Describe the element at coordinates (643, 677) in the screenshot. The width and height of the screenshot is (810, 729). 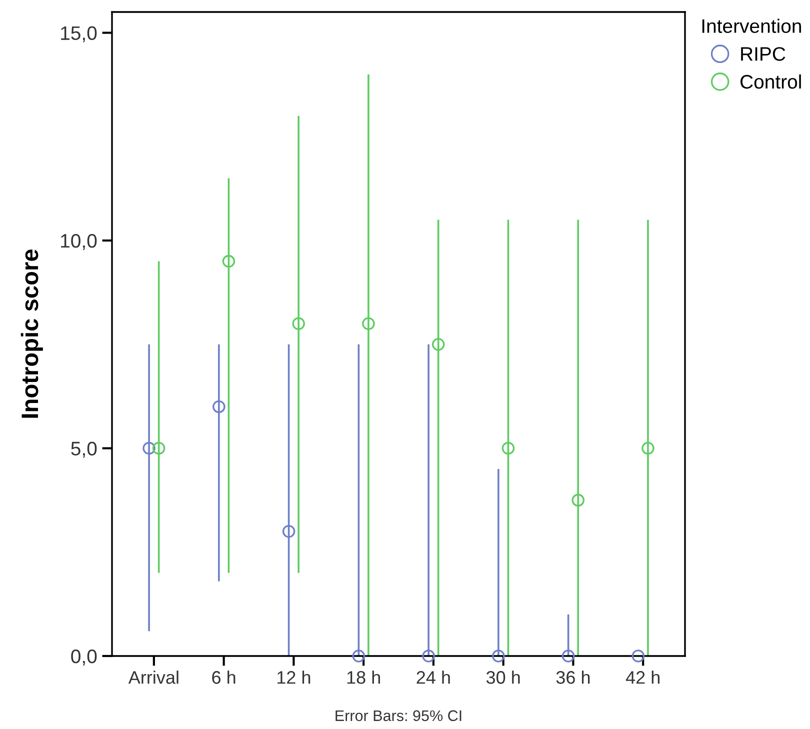
I see `x-tick-label: 42 h` at that location.